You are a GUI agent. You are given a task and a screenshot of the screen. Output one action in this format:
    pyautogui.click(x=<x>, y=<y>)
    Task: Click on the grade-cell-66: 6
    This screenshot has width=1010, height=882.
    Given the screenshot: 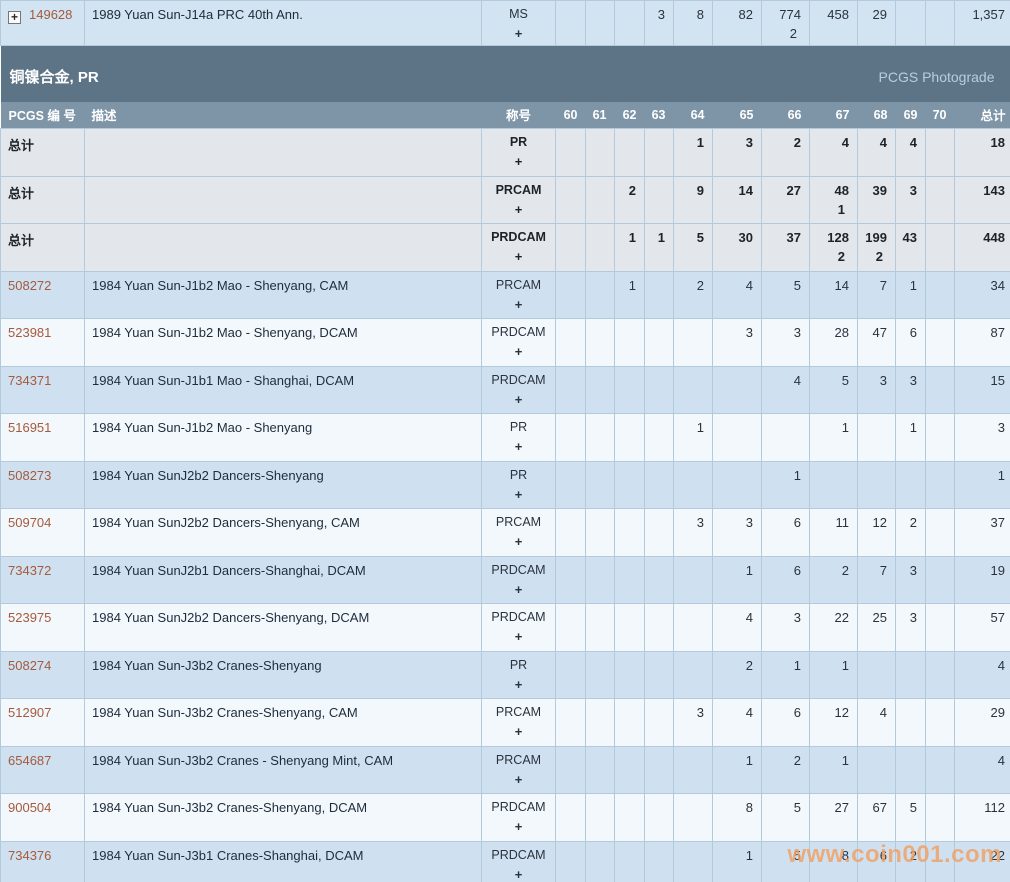 What is the action you would take?
    pyautogui.click(x=785, y=722)
    